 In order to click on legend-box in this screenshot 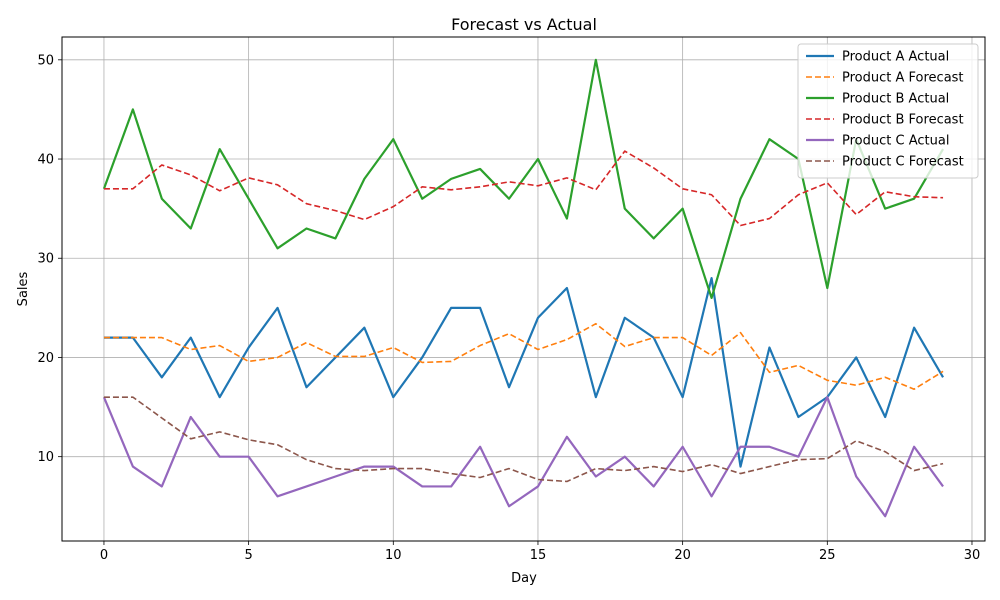, I will do `click(888, 111)`.